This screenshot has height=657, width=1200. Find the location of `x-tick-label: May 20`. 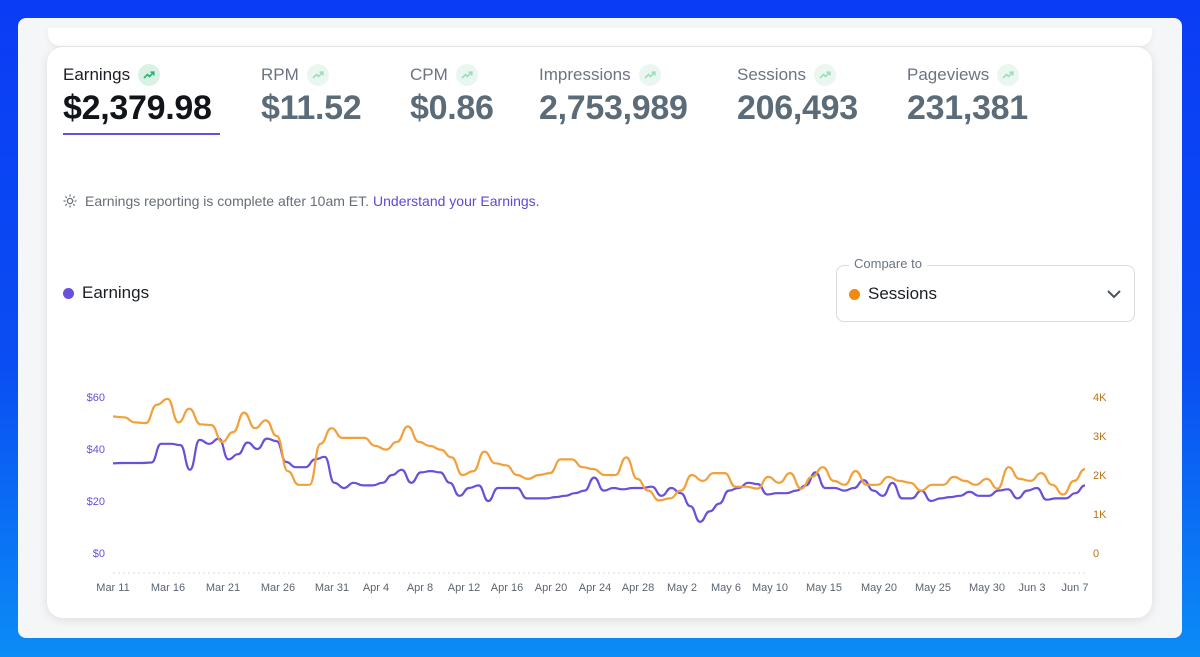

x-tick-label: May 20 is located at coordinates (879, 588).